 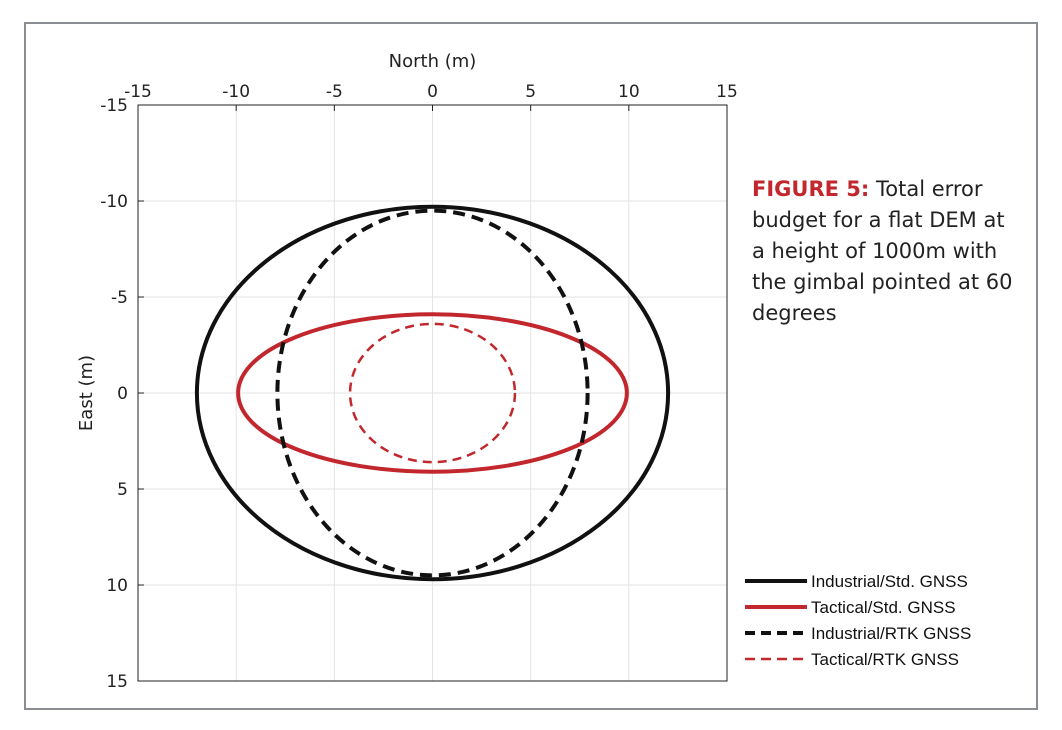 What do you see at coordinates (119, 298) in the screenshot?
I see `y-tick-label: -5` at bounding box center [119, 298].